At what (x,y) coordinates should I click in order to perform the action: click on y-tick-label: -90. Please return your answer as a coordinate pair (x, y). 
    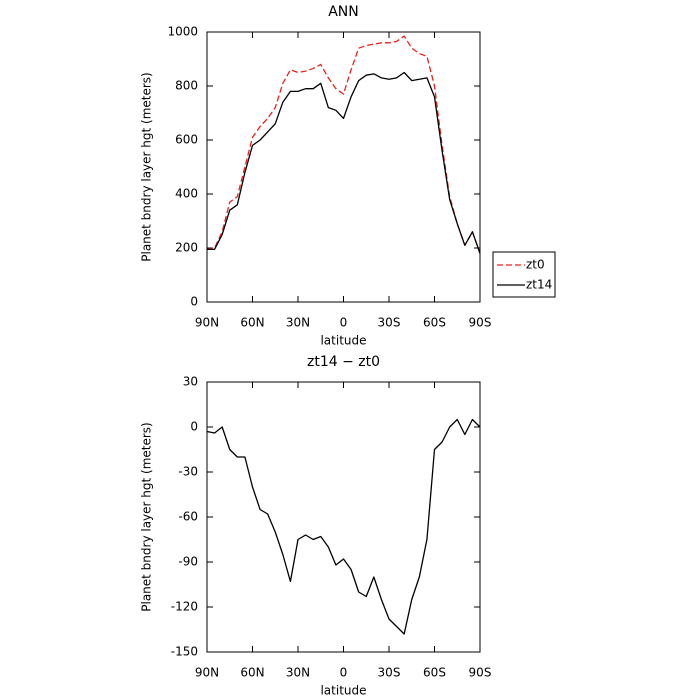
    Looking at the image, I should click on (188, 562).